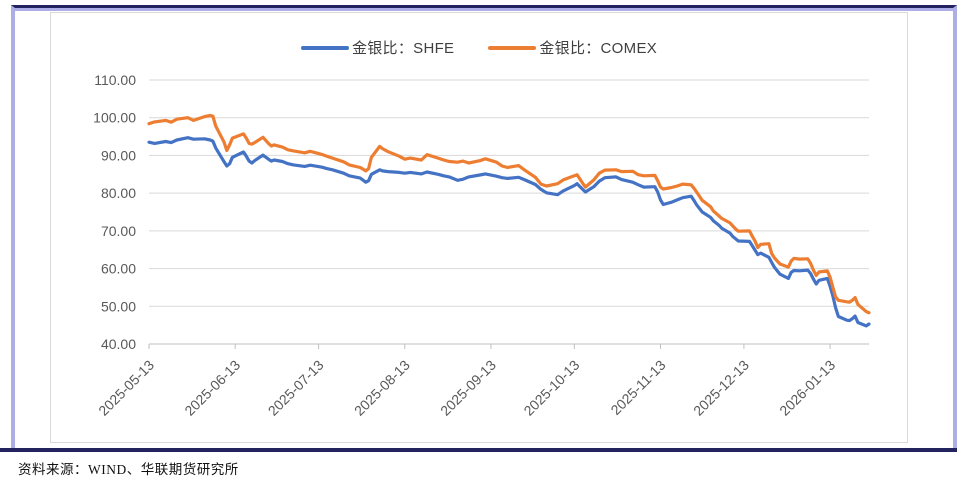 The height and width of the screenshot is (490, 967). What do you see at coordinates (118, 344) in the screenshot?
I see `y-axis-tick-label: 40.00` at bounding box center [118, 344].